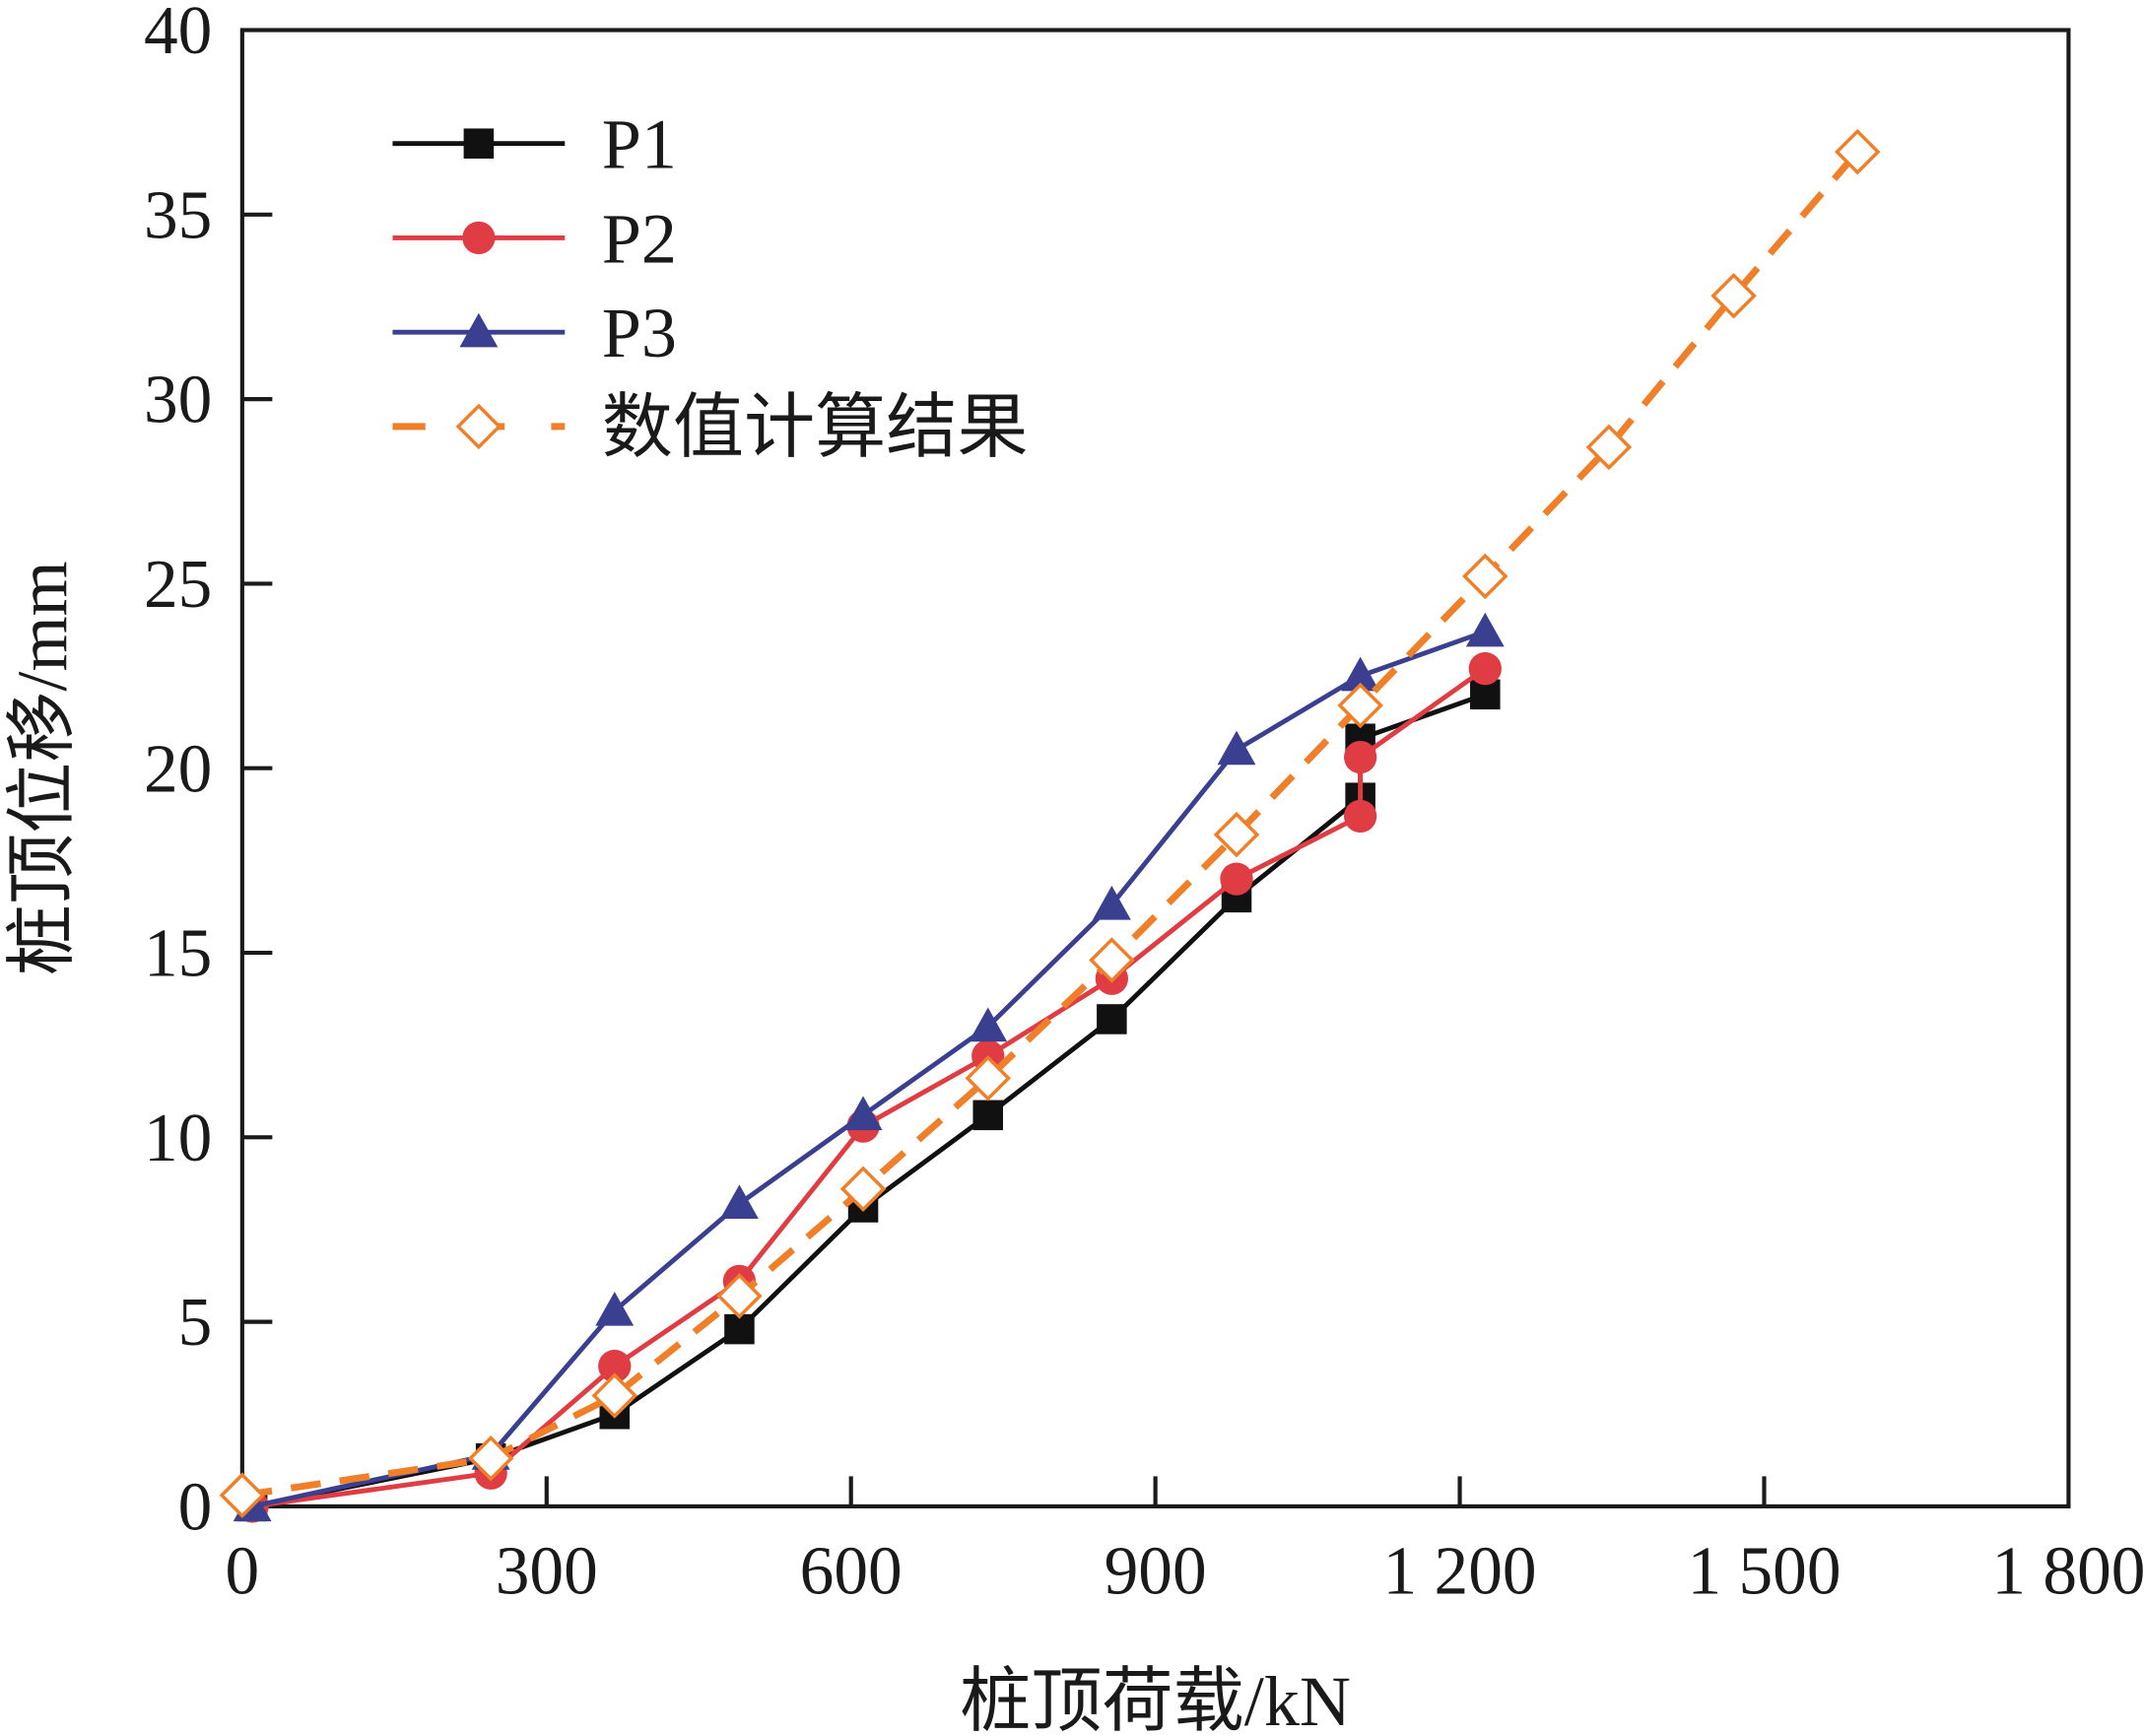  Describe the element at coordinates (639, 144) in the screenshot. I see `legend-label: P1` at that location.